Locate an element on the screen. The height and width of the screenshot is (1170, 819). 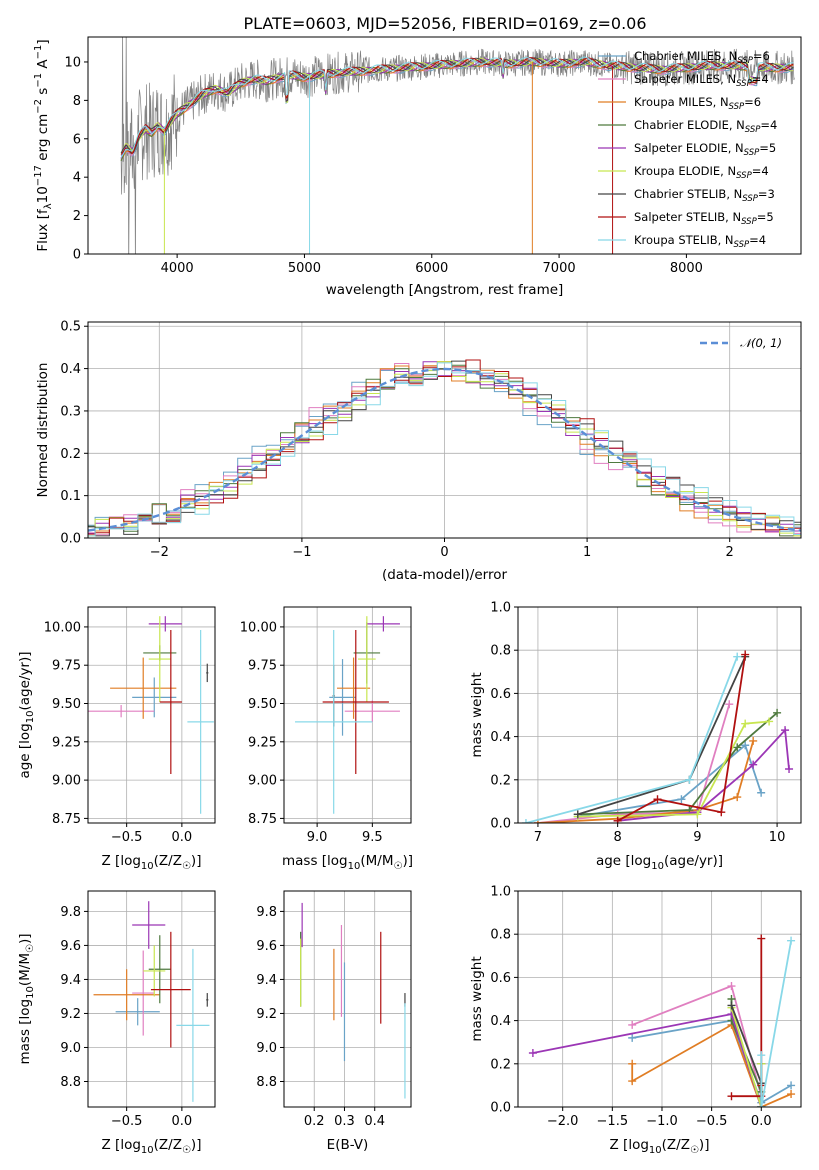
x-tick-label: 1 is located at coordinates (587, 552).